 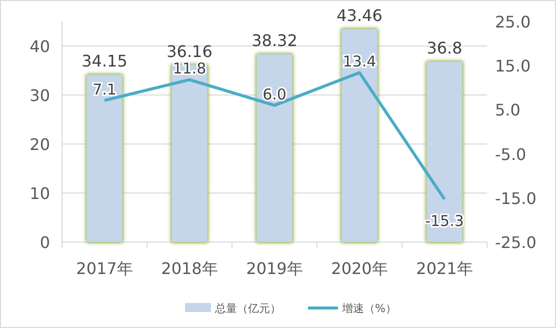 I want to click on y-tick-label: 40, so click(x=40, y=46).